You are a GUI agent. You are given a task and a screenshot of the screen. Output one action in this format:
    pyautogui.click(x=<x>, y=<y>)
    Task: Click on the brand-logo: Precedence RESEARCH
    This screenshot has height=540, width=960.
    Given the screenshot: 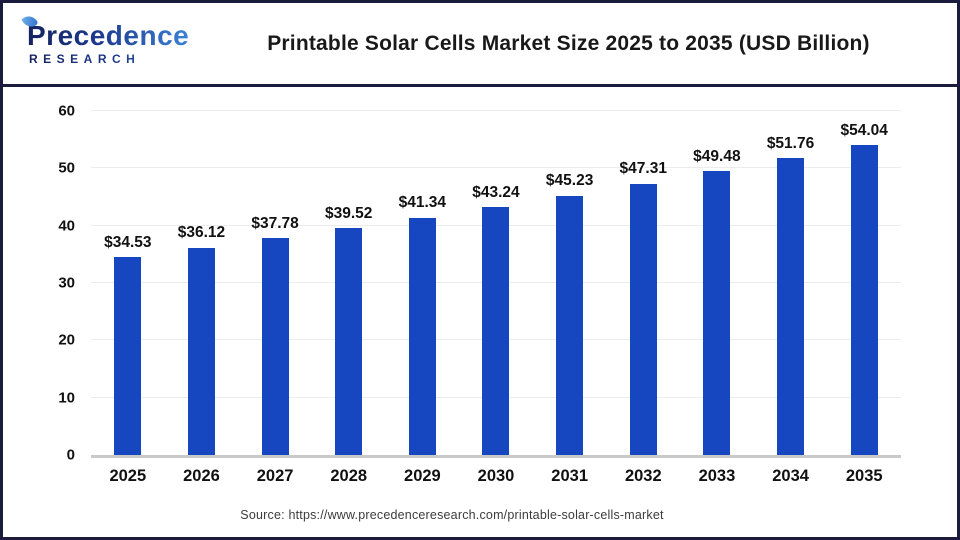 What is the action you would take?
    pyautogui.click(x=100, y=39)
    